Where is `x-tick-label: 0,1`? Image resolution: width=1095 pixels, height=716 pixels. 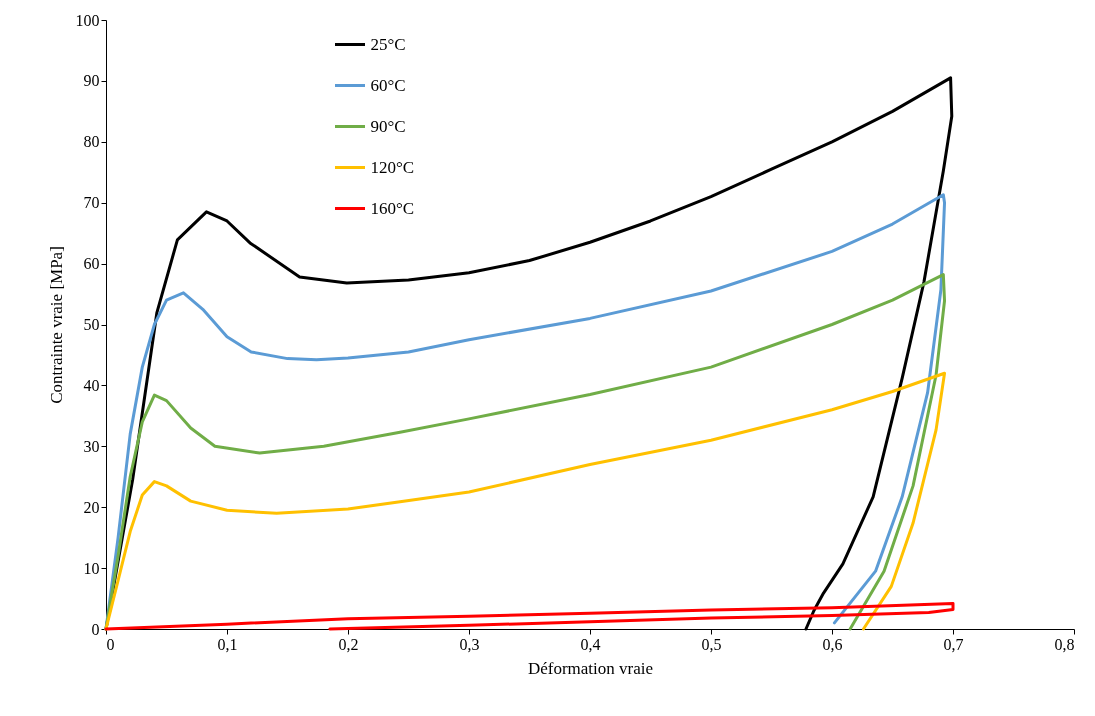 x-tick-label: 0,1 is located at coordinates (227, 644).